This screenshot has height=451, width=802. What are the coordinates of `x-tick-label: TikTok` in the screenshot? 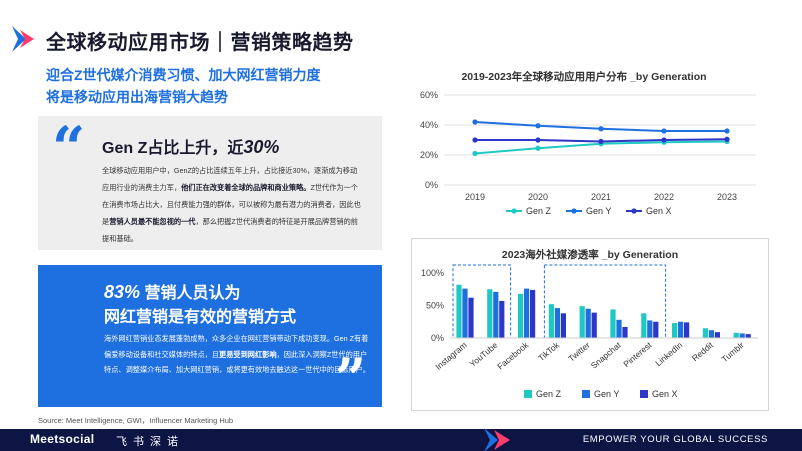 It's located at (549, 351).